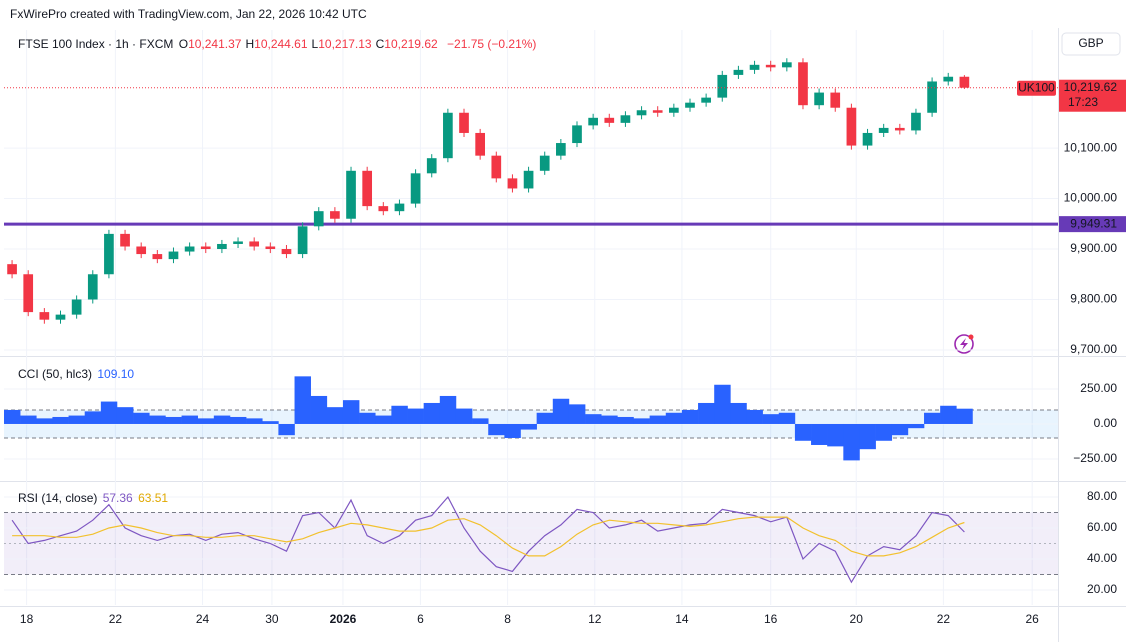  I want to click on countdown-label: 17:23, so click(1083, 102).